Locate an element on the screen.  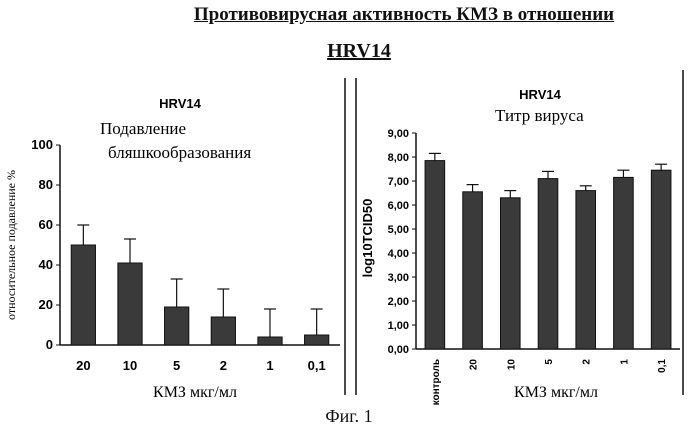
panel2-x-tick-label: 10 is located at coordinates (511, 365).